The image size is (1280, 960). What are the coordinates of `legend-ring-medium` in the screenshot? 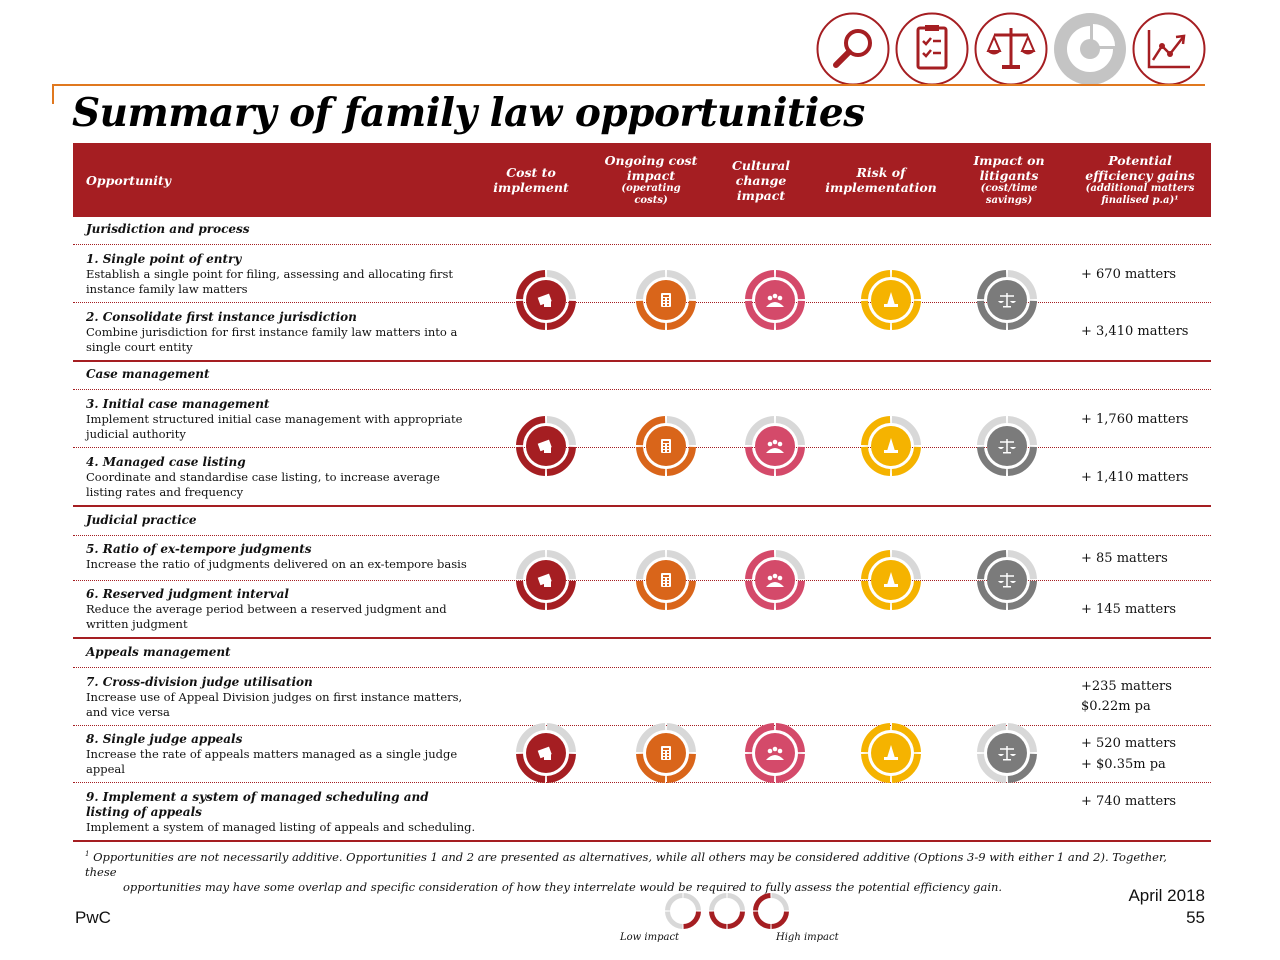 It's located at (727, 911).